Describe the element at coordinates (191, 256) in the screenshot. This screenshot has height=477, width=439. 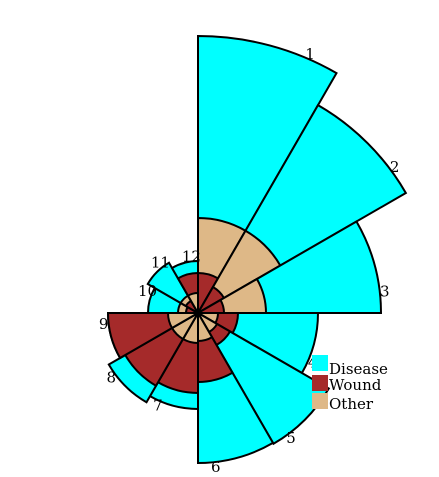
I see `month-label-12: 12` at that location.